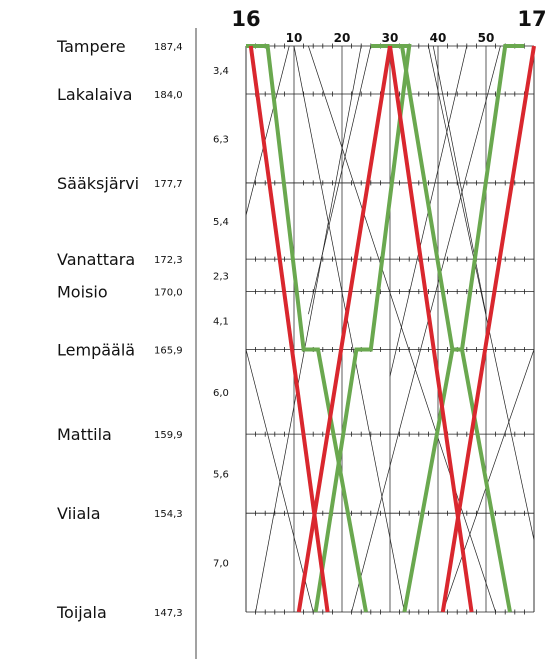  Describe the element at coordinates (342, 38) in the screenshot. I see `minute-label: 20` at that location.